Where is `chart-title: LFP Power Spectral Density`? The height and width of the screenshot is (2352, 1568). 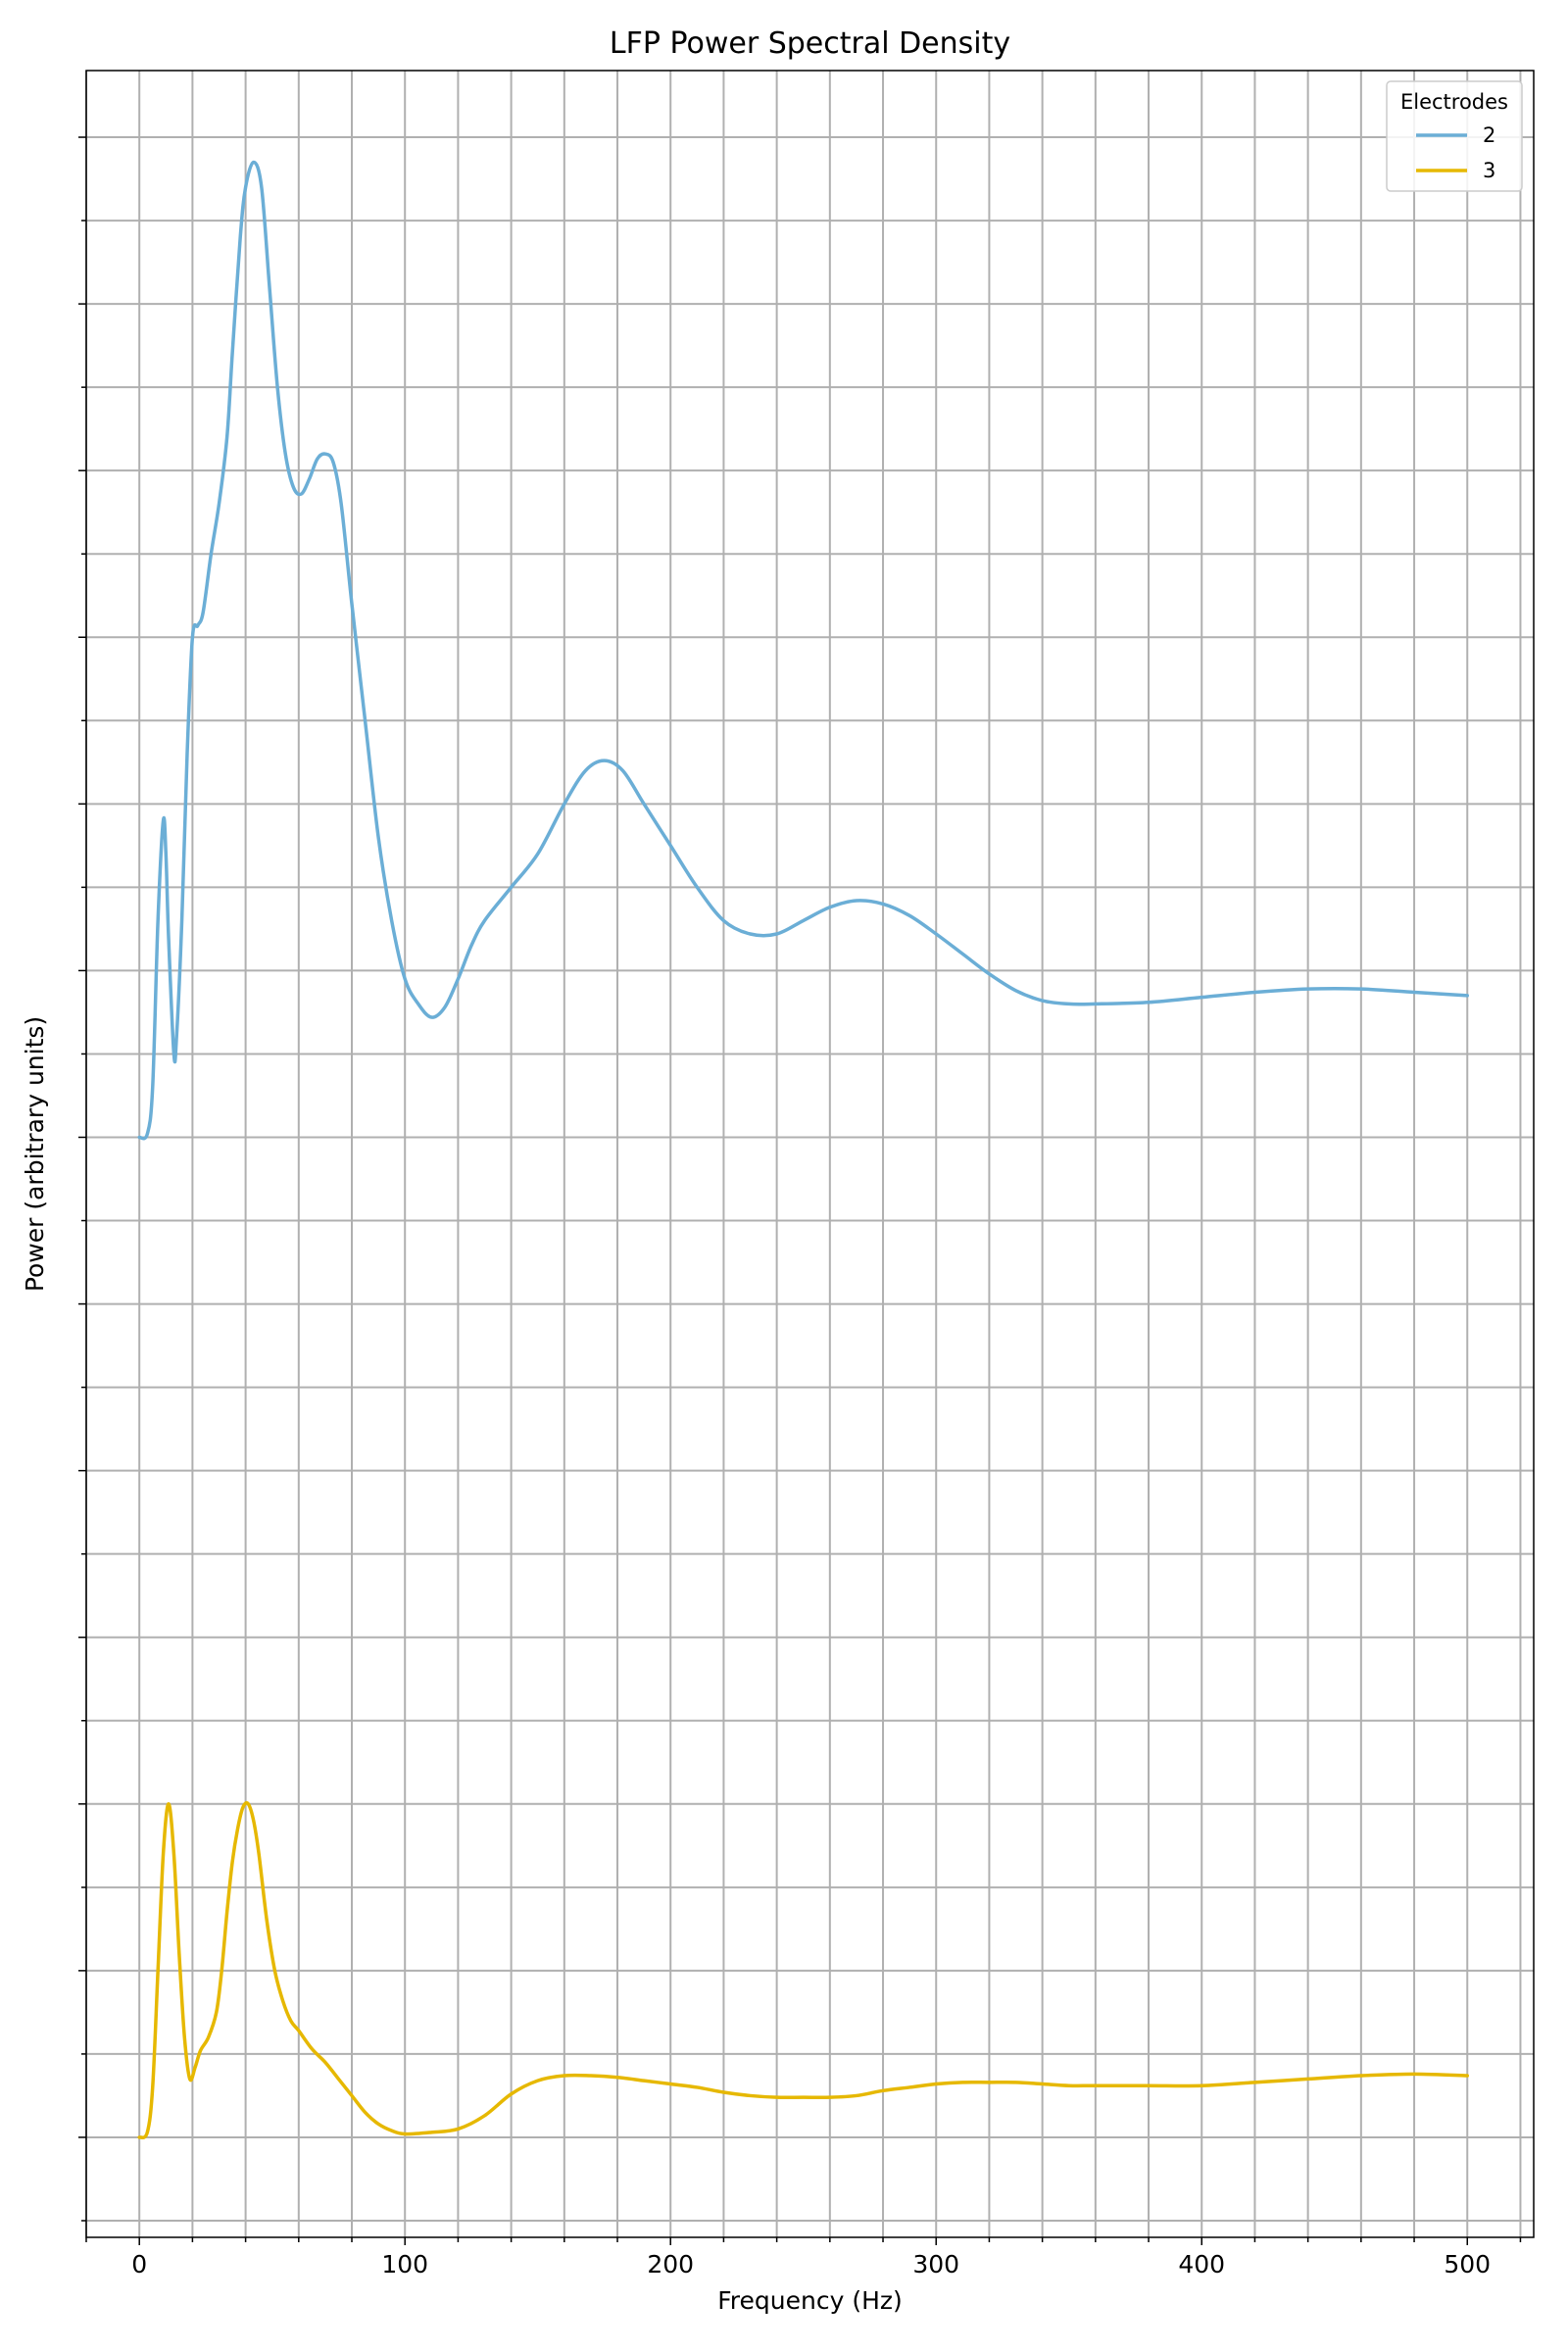 chart-title: LFP Power Spectral Density is located at coordinates (810, 43).